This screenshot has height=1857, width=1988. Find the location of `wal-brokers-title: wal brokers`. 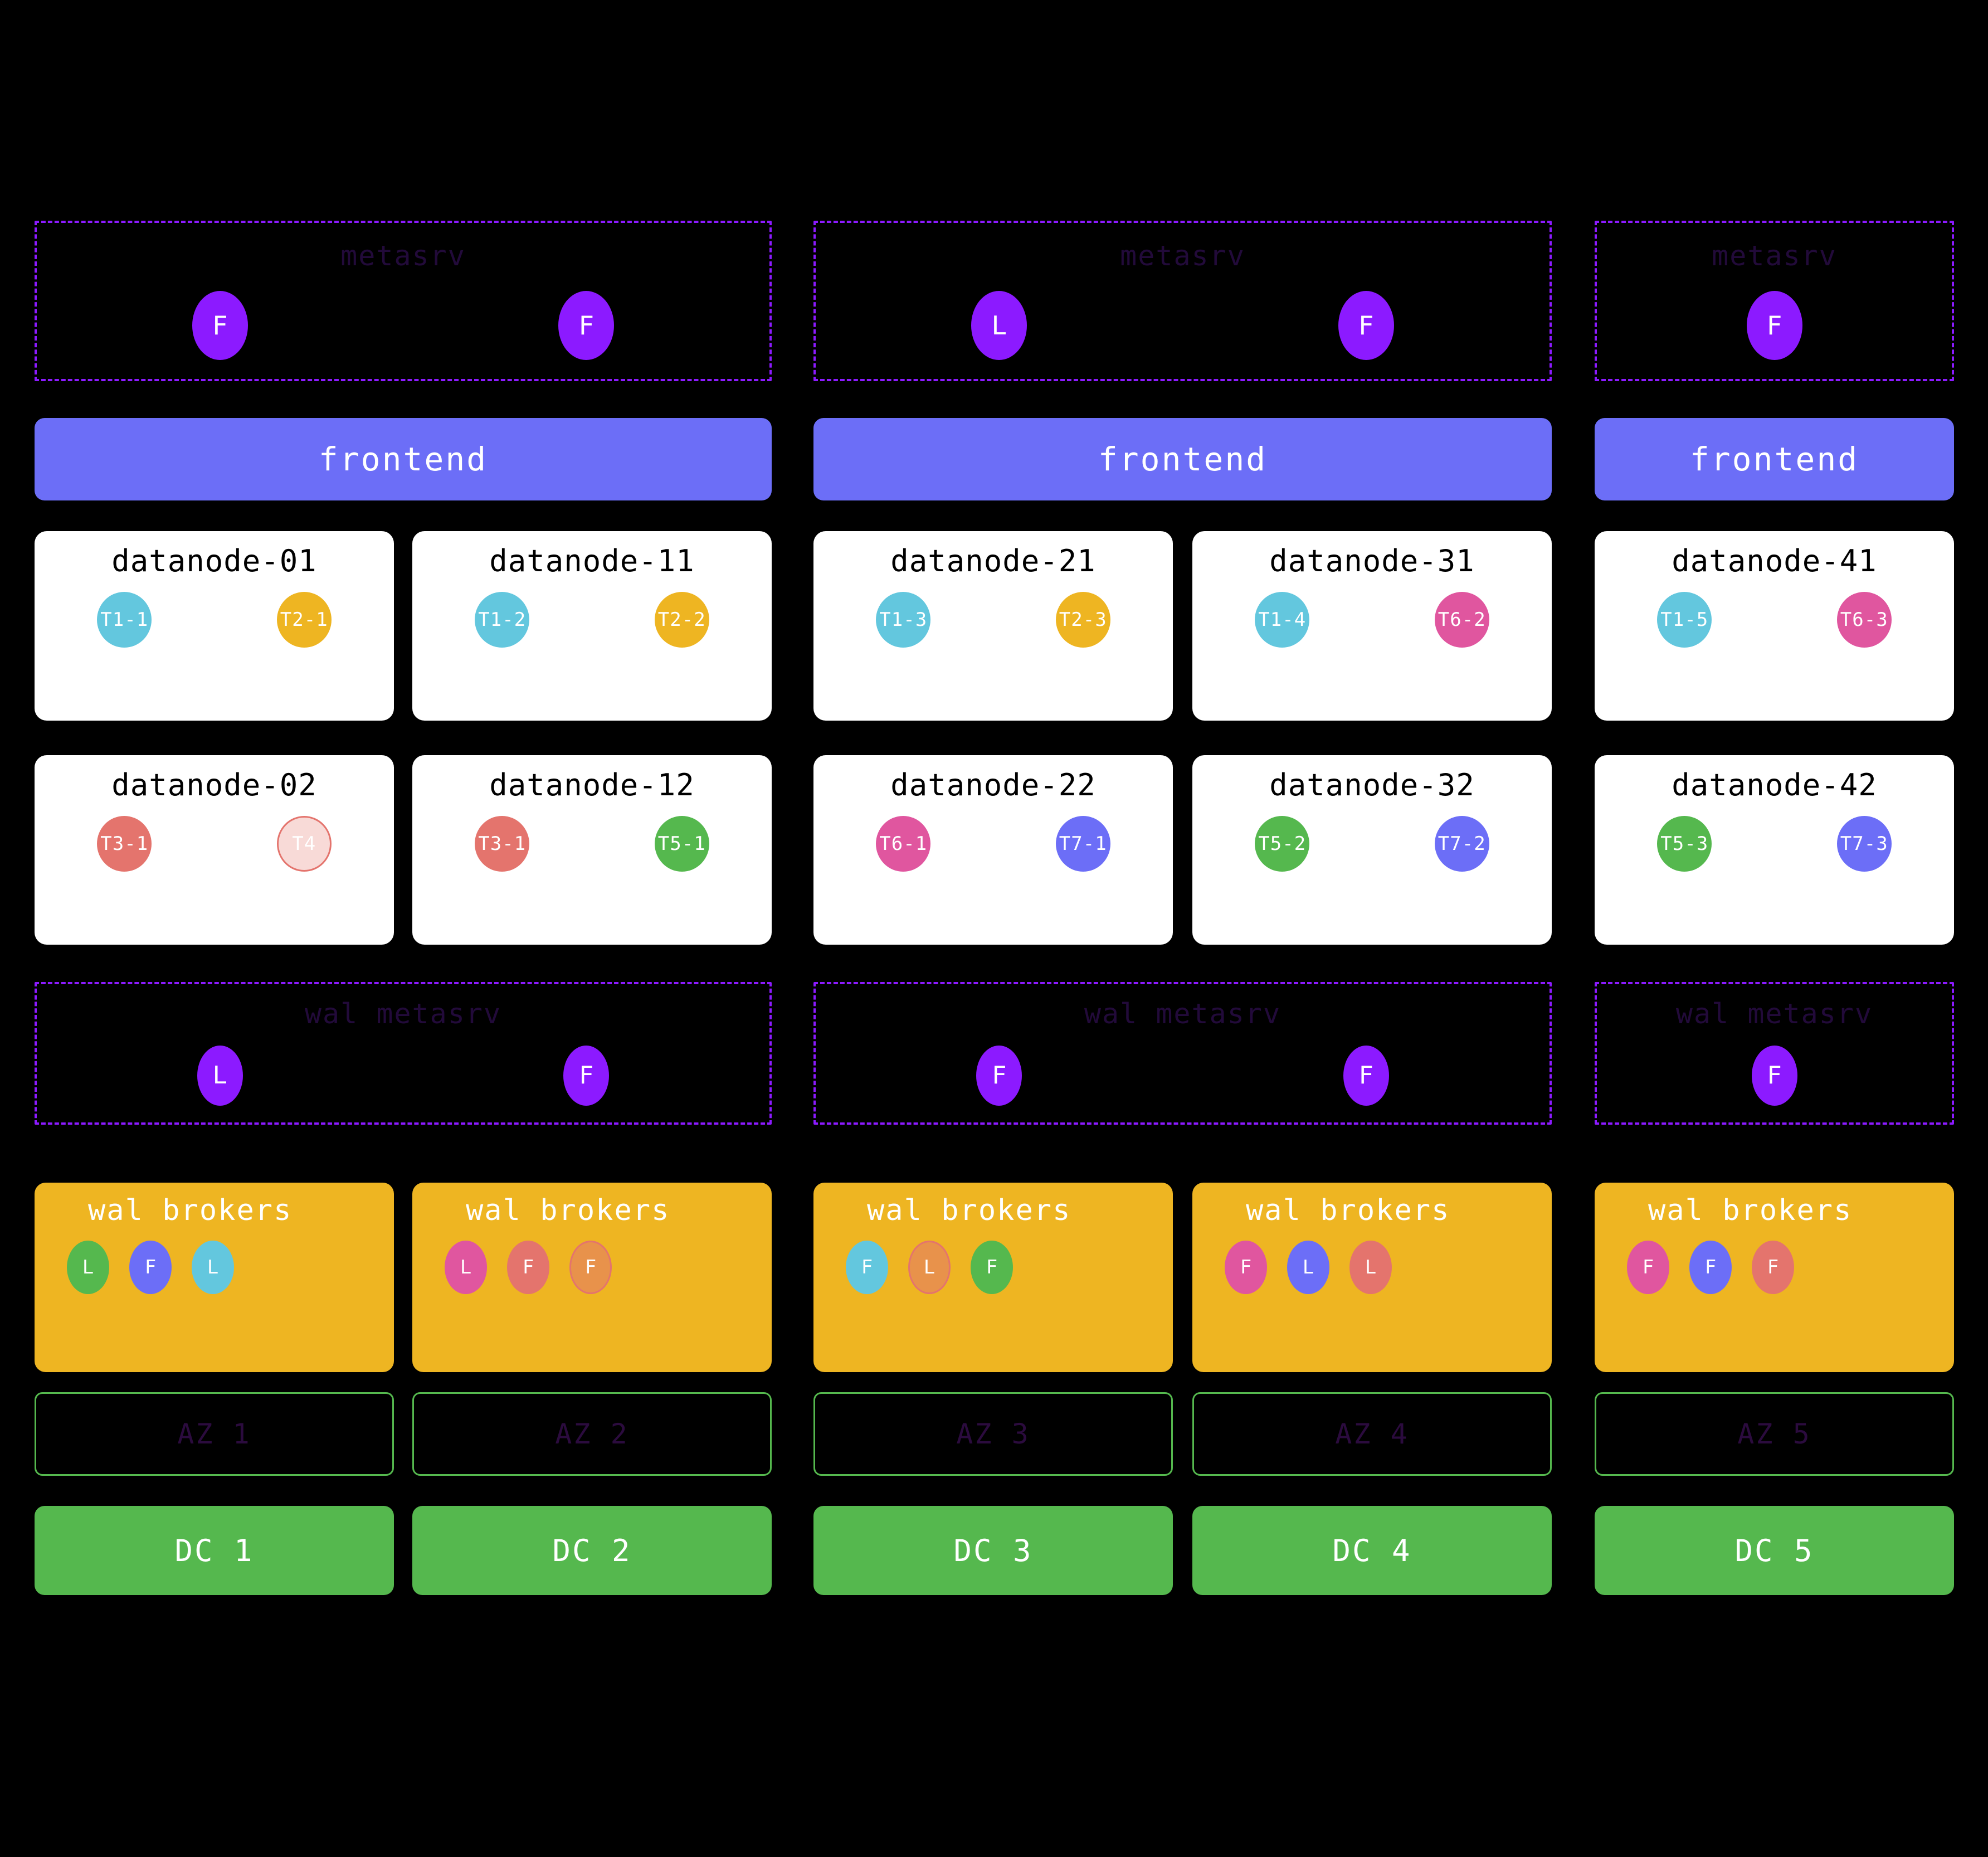

wal-brokers-title: wal brokers is located at coordinates (1348, 1210).